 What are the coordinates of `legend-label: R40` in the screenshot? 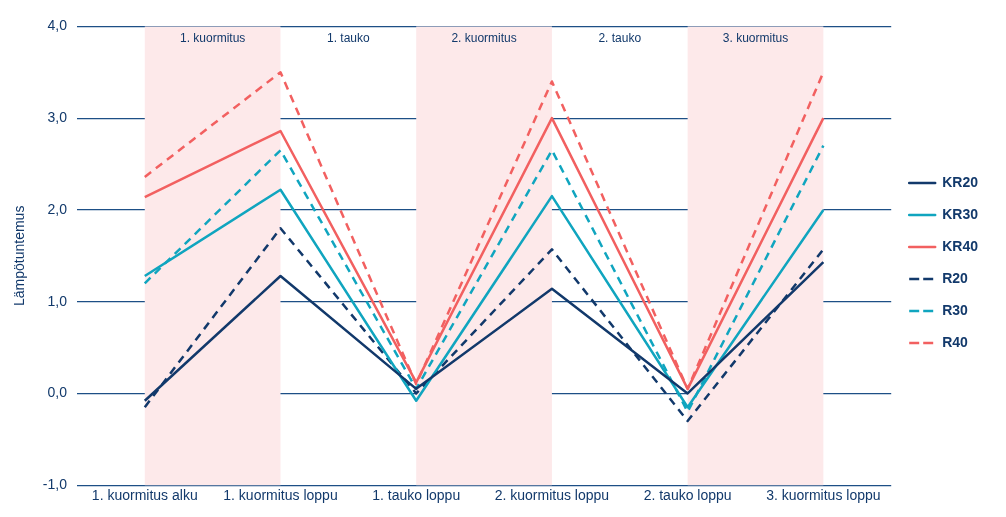 It's located at (955, 341).